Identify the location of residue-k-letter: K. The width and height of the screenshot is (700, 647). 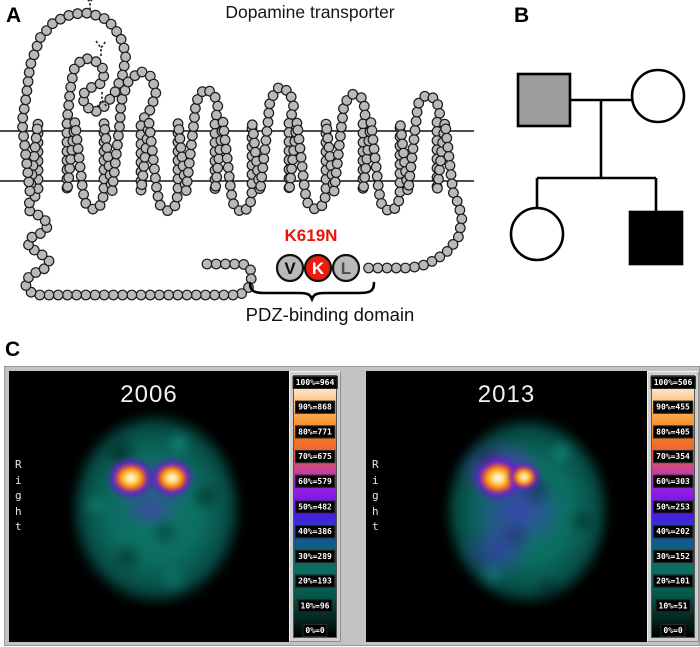
(318, 268).